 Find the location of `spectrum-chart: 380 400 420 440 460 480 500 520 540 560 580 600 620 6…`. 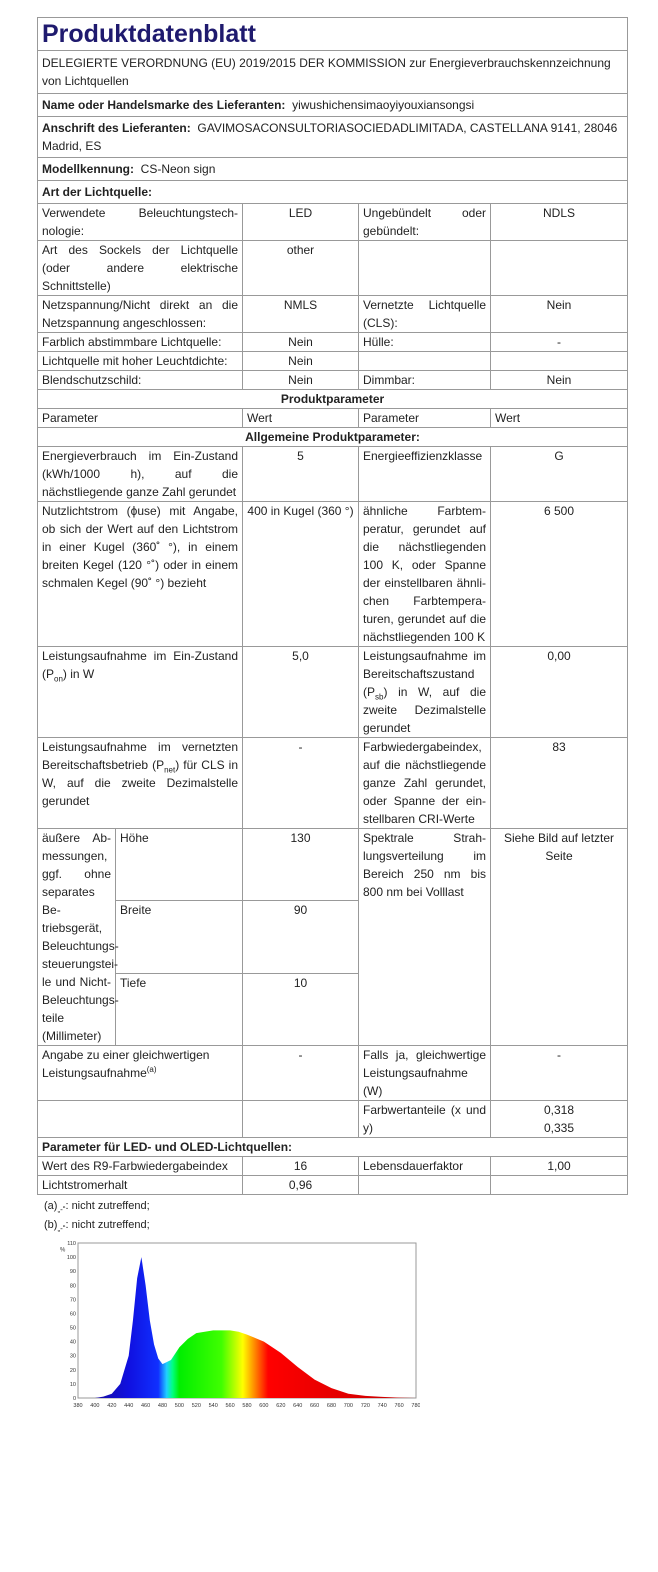

spectrum-chart: 380 400 420 440 460 480 500 520 540 560 580 600 620 6… is located at coordinates (240, 1325).